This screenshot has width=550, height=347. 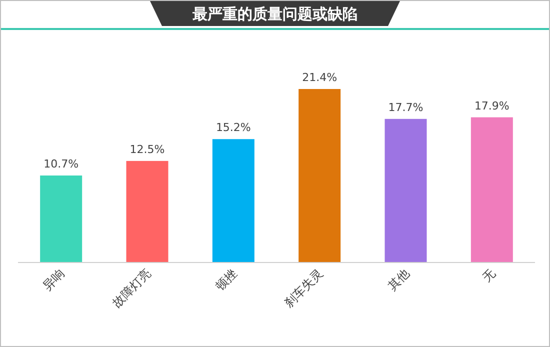 I want to click on data-label: 17.9%, so click(x=492, y=105).